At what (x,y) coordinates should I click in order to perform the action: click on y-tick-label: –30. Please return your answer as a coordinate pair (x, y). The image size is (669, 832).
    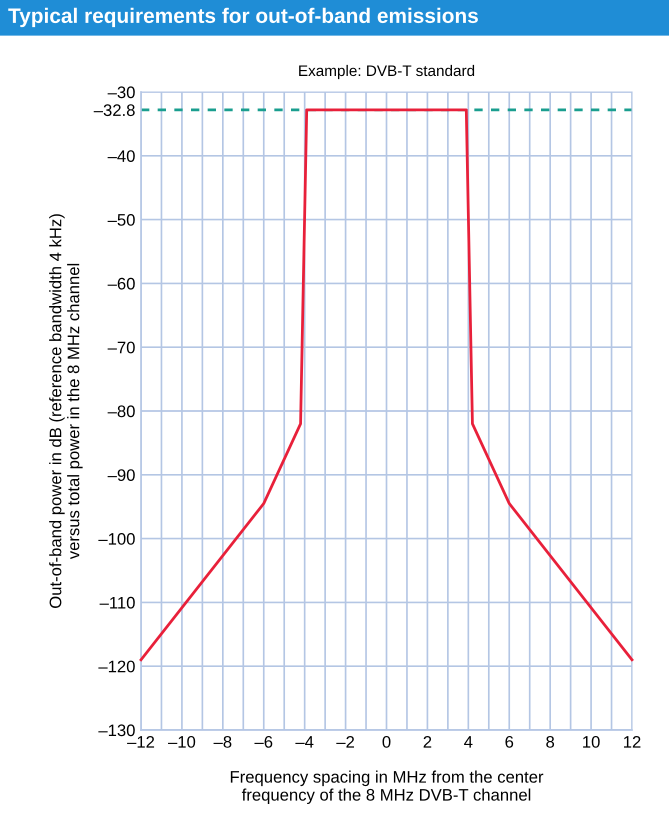
    Looking at the image, I should click on (121, 92).